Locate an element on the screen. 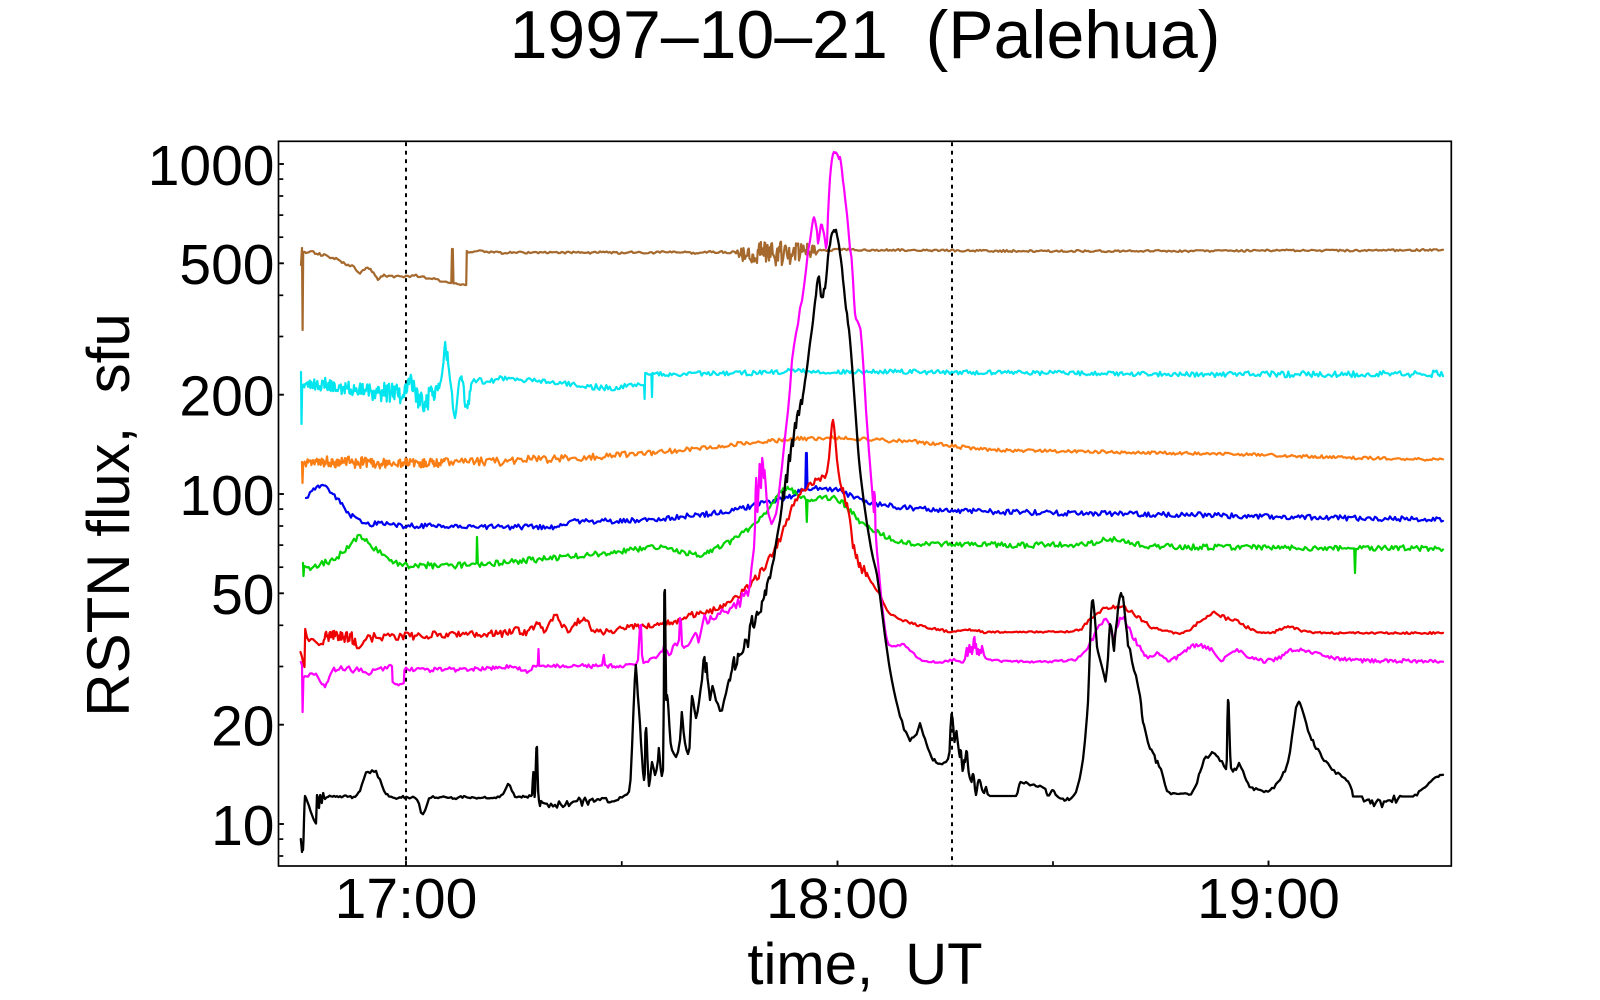 This screenshot has width=1600, height=1000. svg-text: 19:00 is located at coordinates (1268, 899).